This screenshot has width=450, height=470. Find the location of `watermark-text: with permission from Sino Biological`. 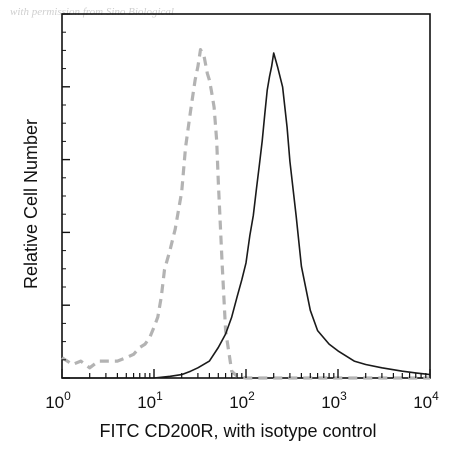

watermark-text: with permission from Sino Biological is located at coordinates (92, 12).